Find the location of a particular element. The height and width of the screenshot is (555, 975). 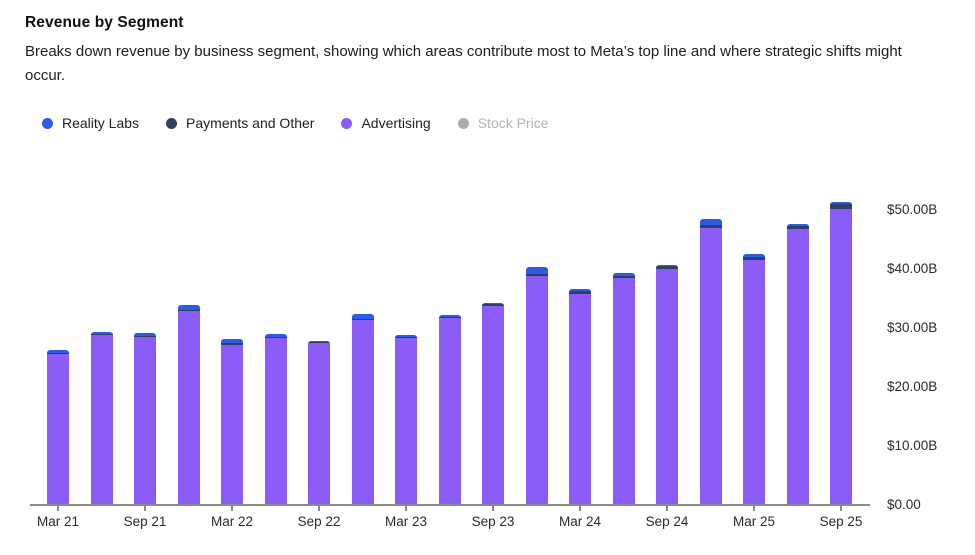

x-axis-label-sep-21: Sep 21 is located at coordinates (145, 521).